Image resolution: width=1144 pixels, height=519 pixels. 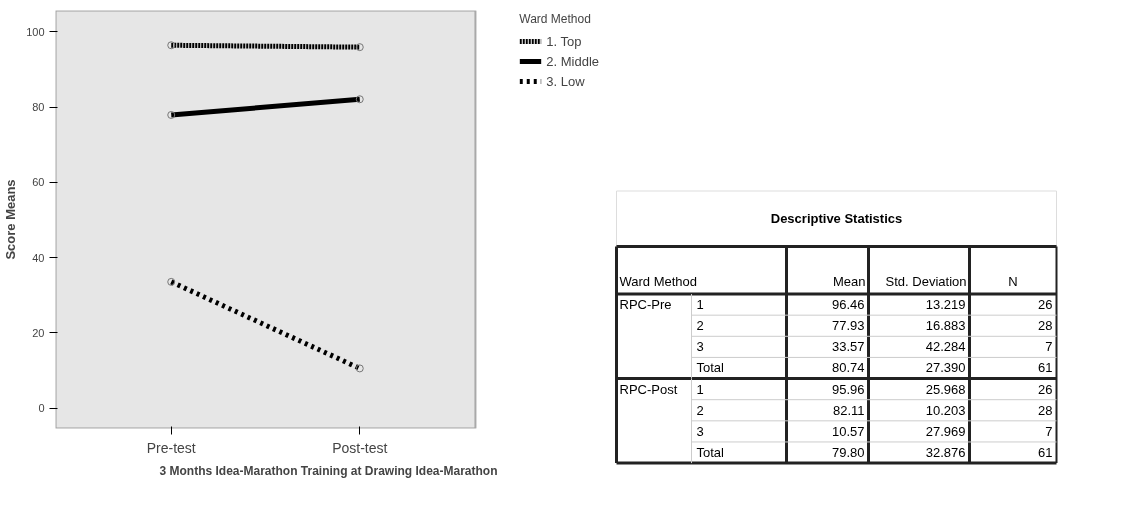 I want to click on text: 13.219, so click(x=945, y=305).